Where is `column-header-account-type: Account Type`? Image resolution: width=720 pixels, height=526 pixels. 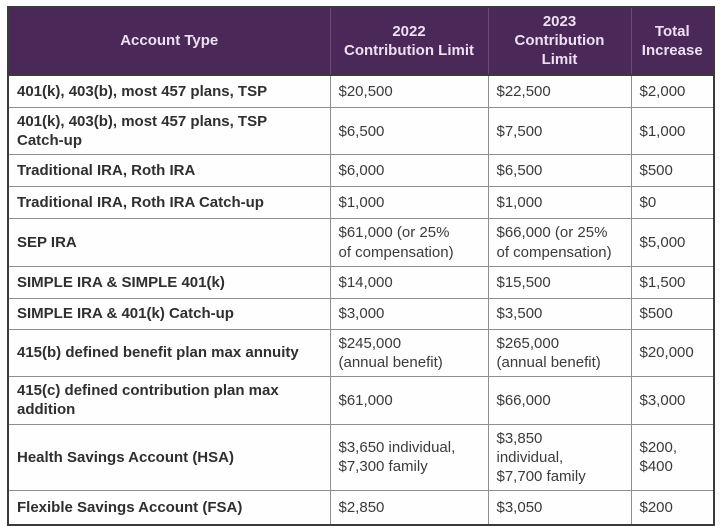 column-header-account-type: Account Type is located at coordinates (169, 41).